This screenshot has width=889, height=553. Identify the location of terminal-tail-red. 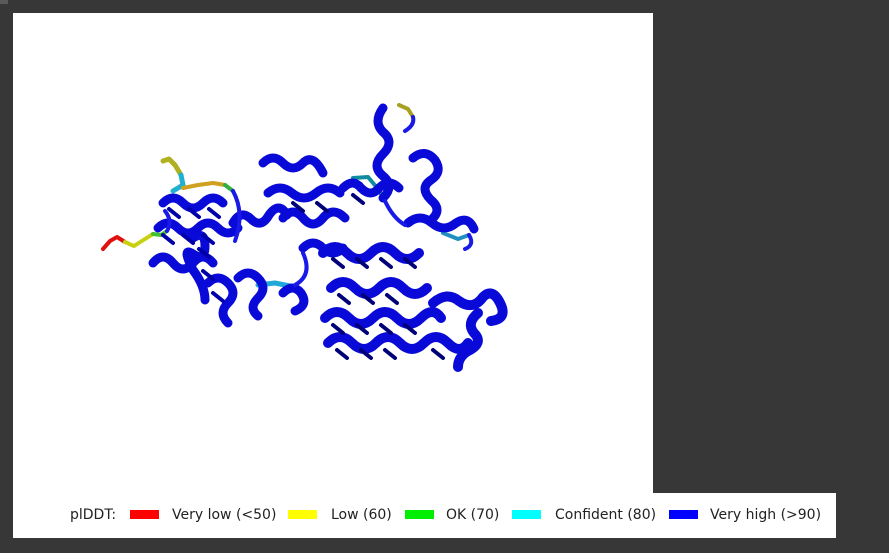
(114, 243).